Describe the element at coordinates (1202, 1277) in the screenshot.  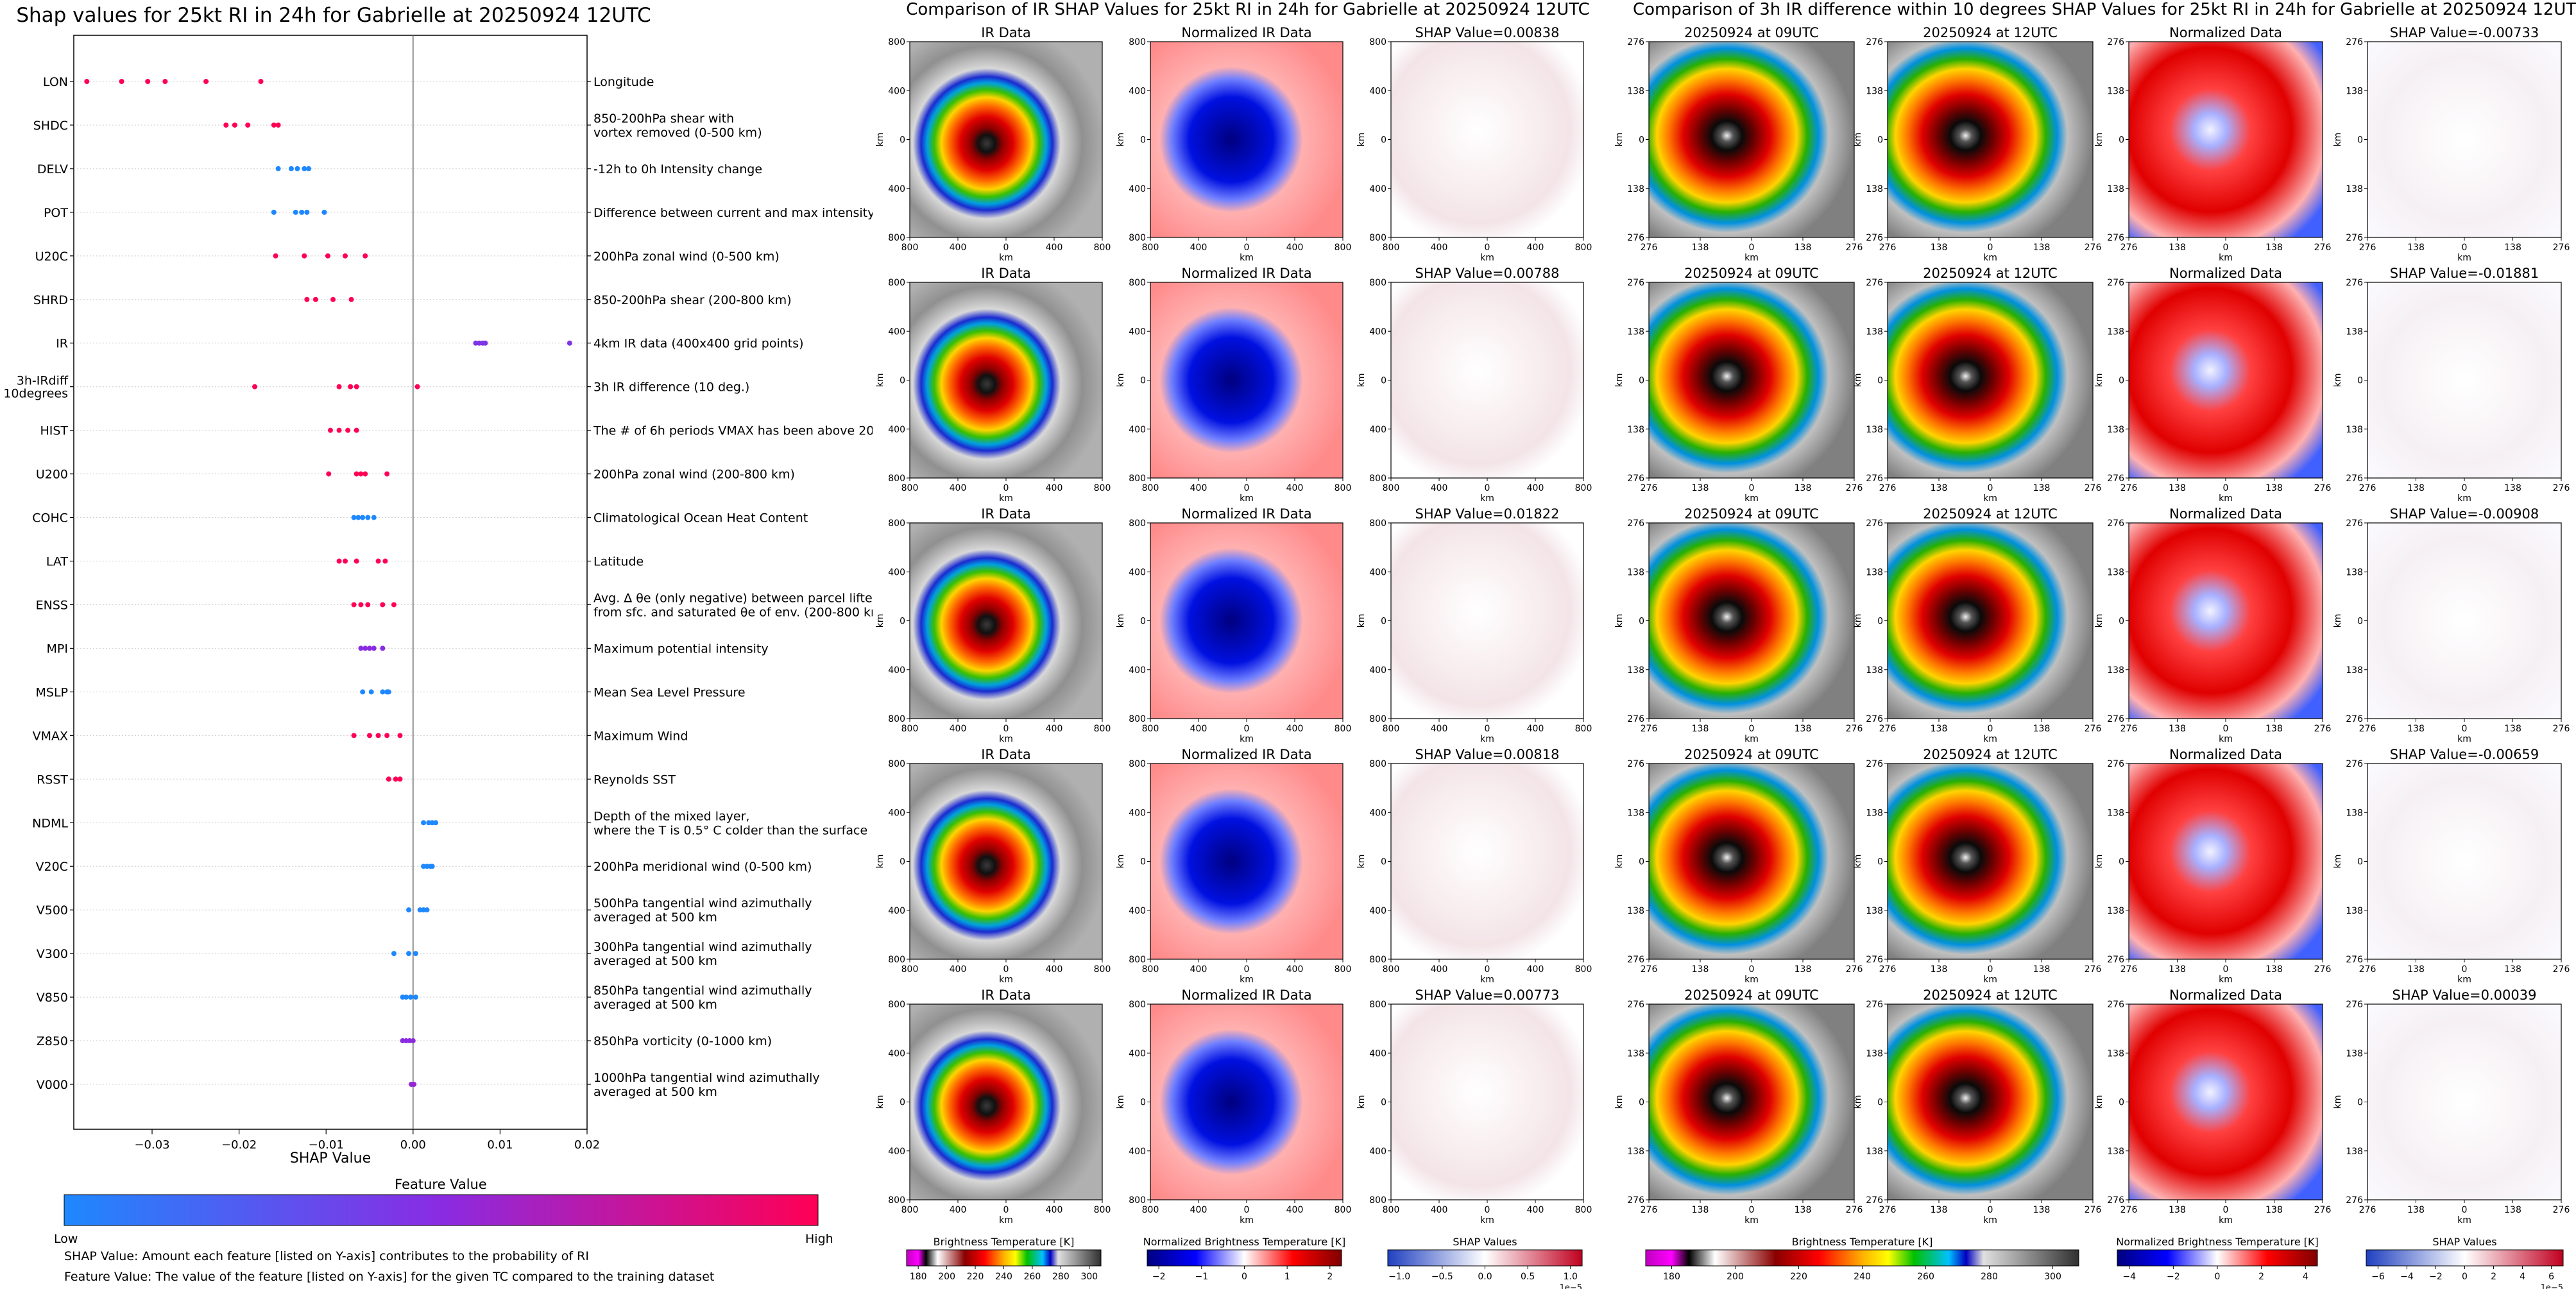
I see `colorbar-tick-label: −1` at that location.